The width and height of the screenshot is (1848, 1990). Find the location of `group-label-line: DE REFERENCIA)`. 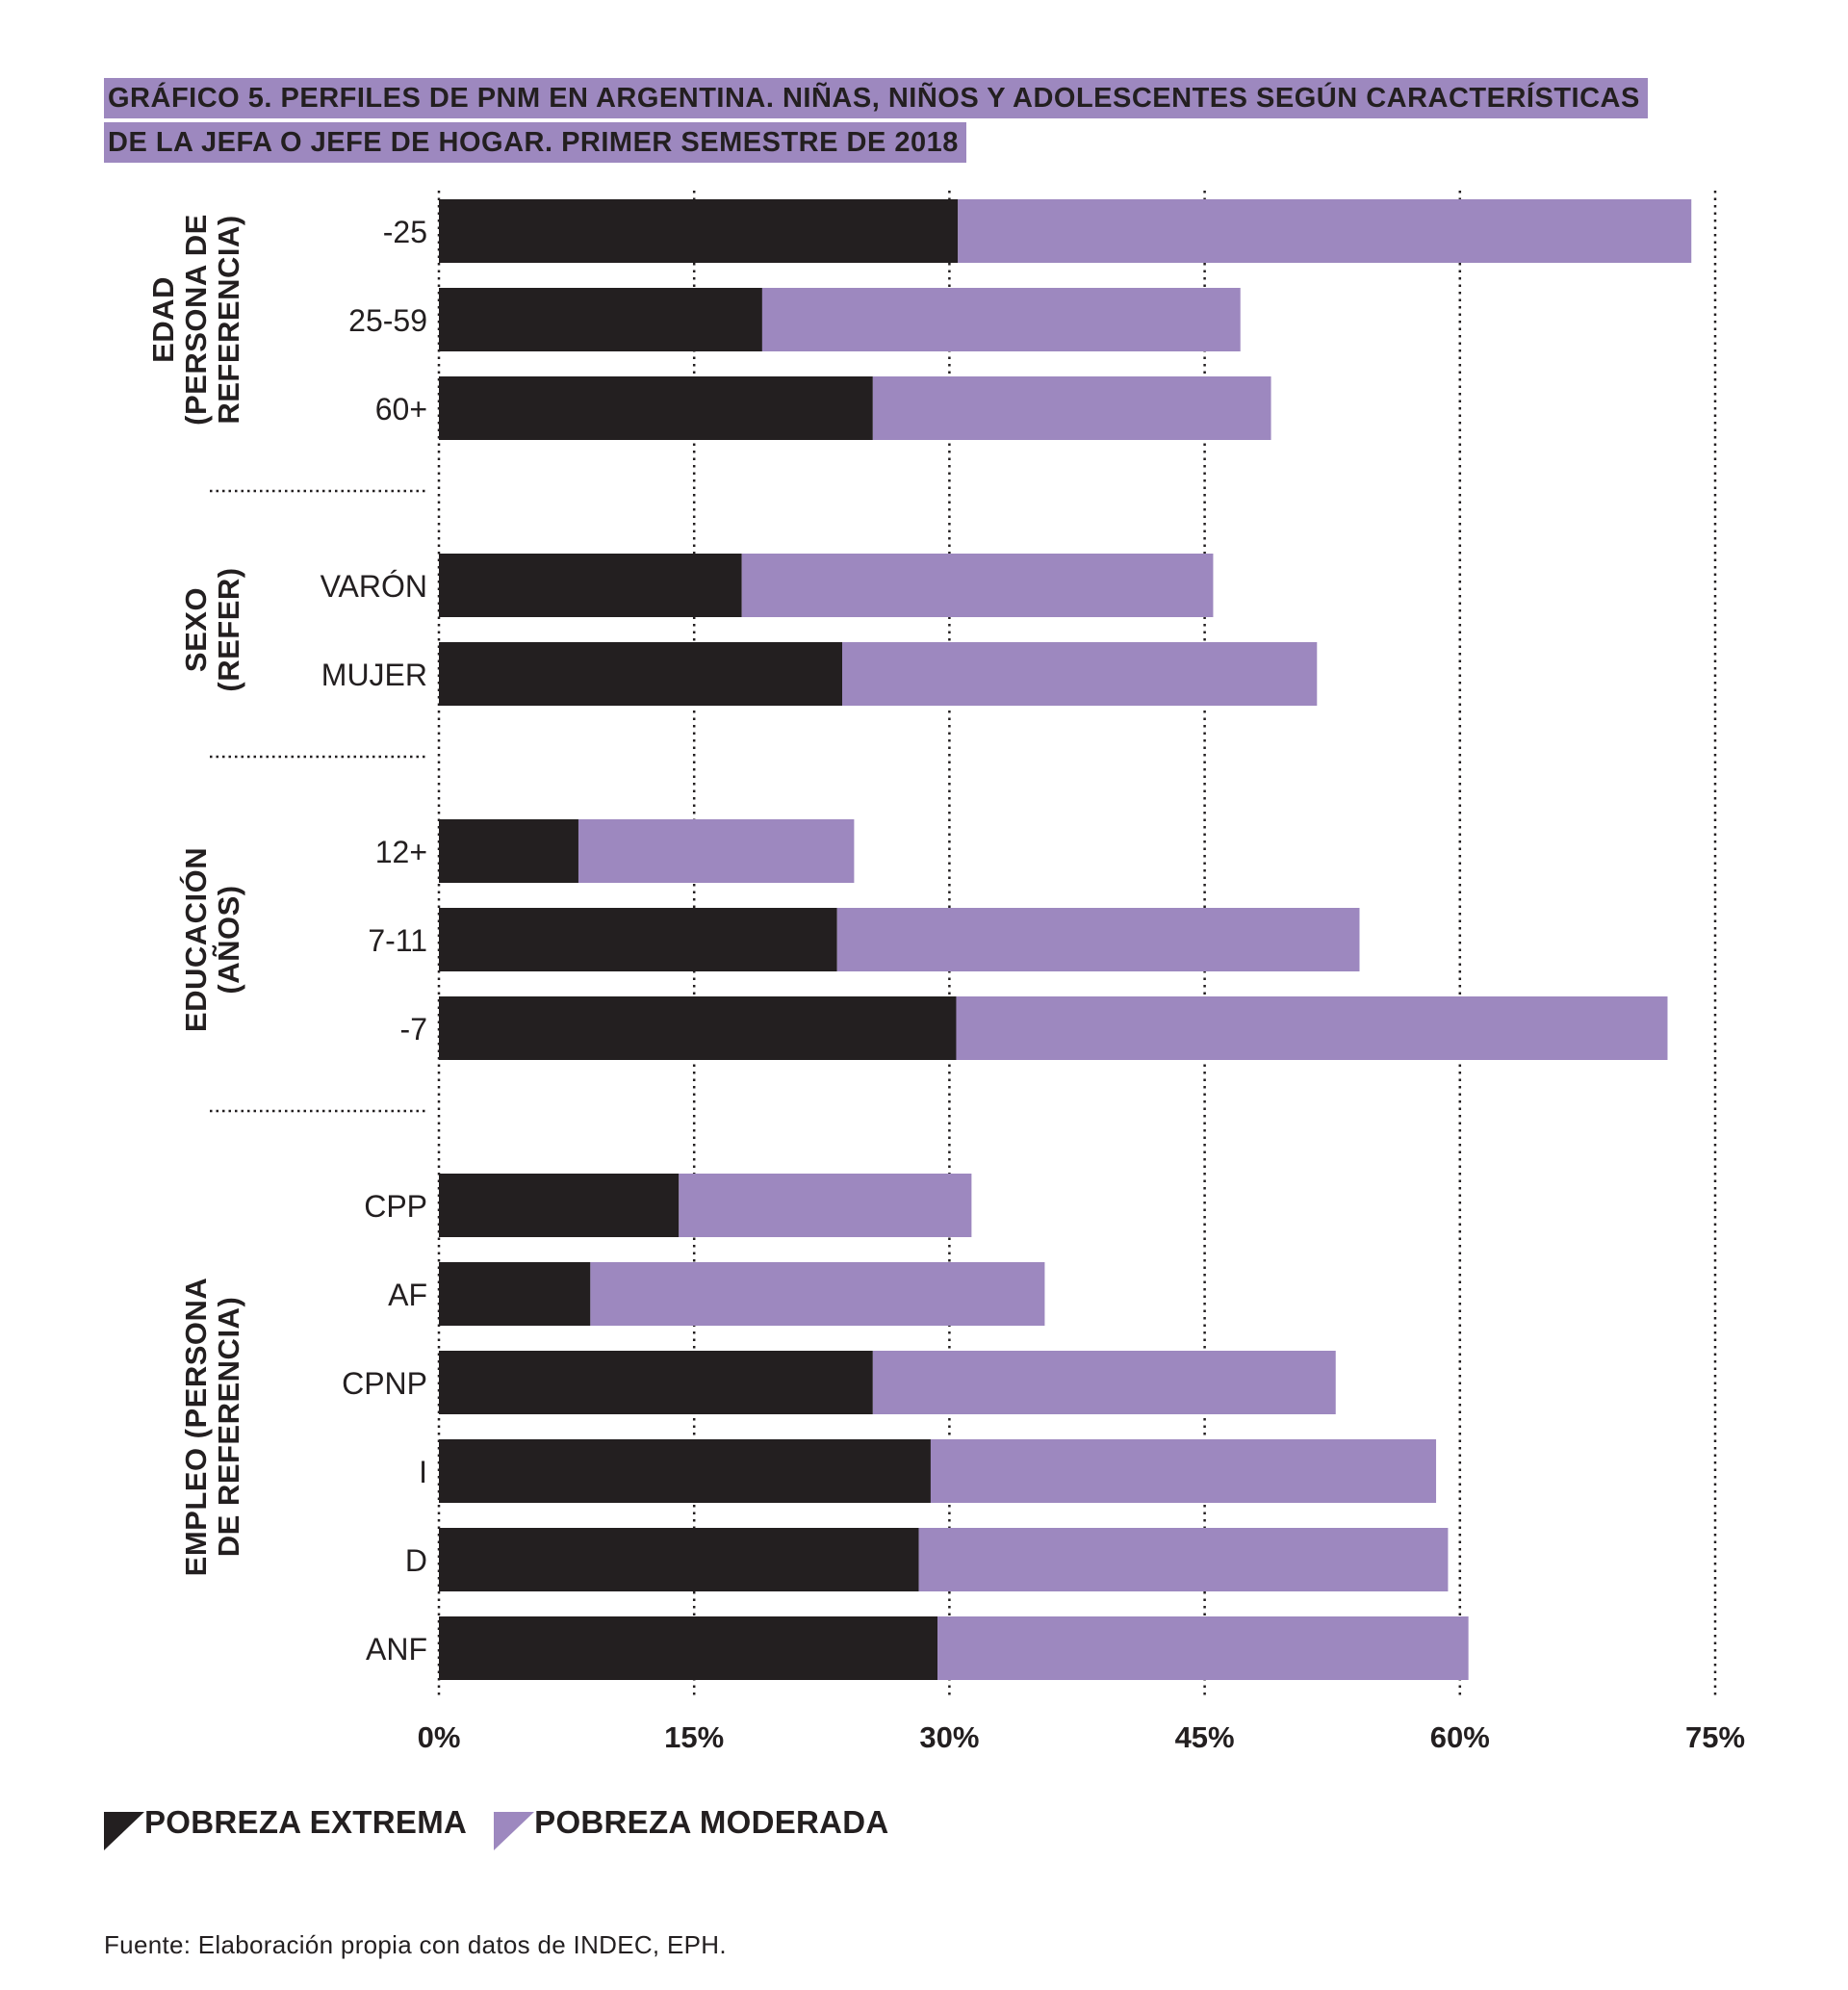

group-label-line: DE REFERENCIA) is located at coordinates (228, 1427).